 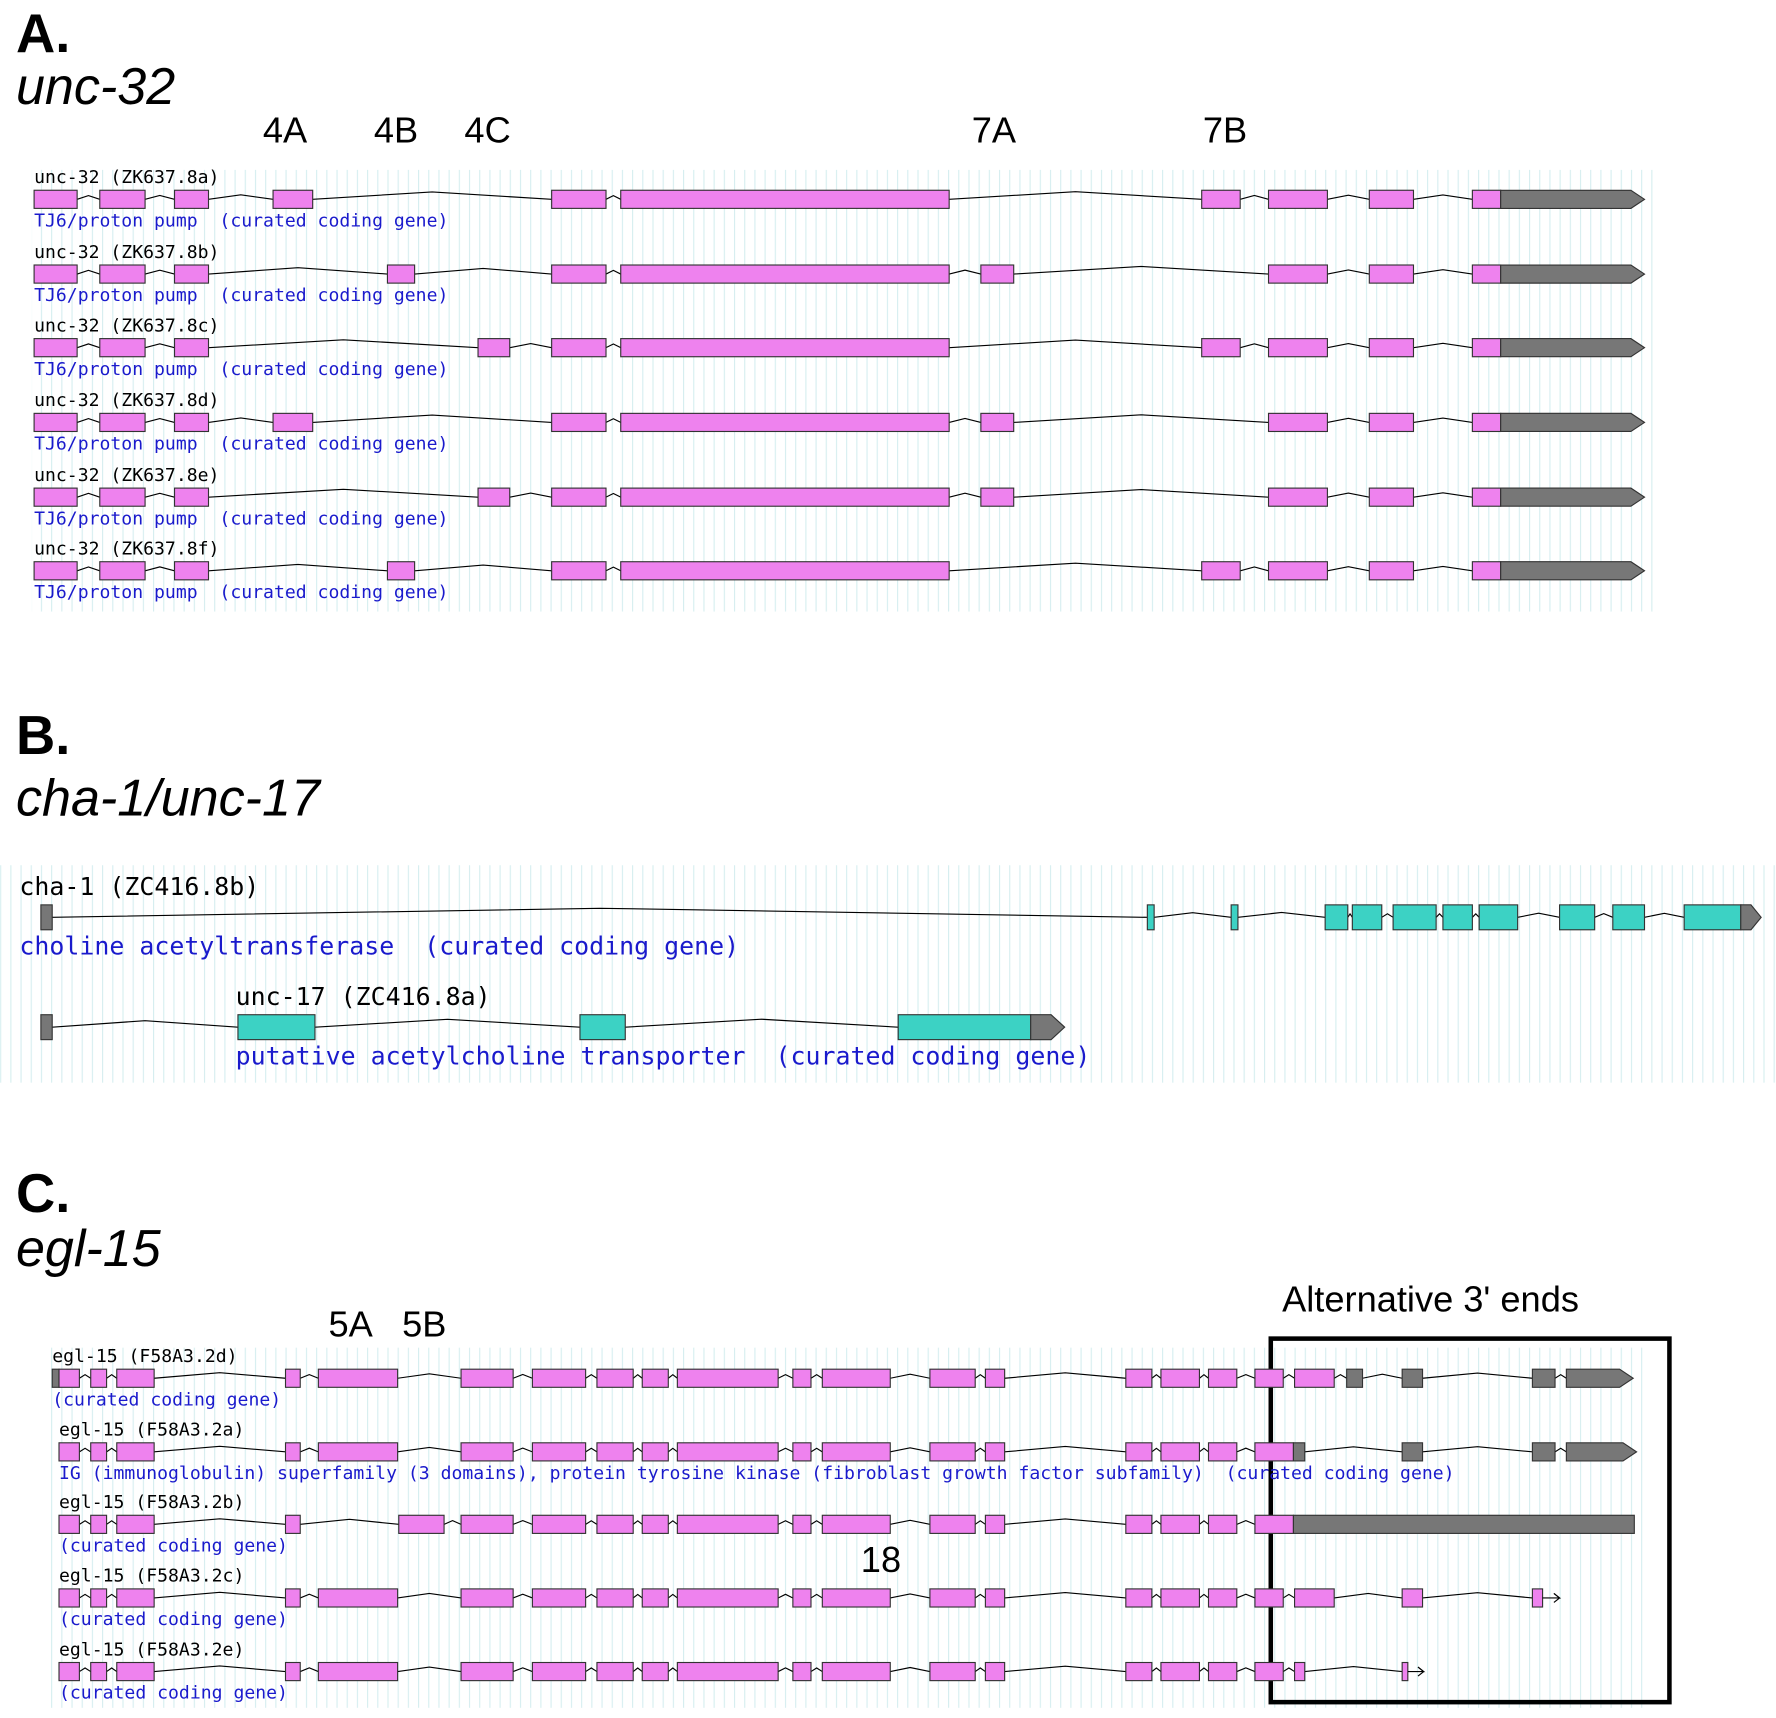 What do you see at coordinates (89, 1249) in the screenshot?
I see `gene-name: egl-15` at bounding box center [89, 1249].